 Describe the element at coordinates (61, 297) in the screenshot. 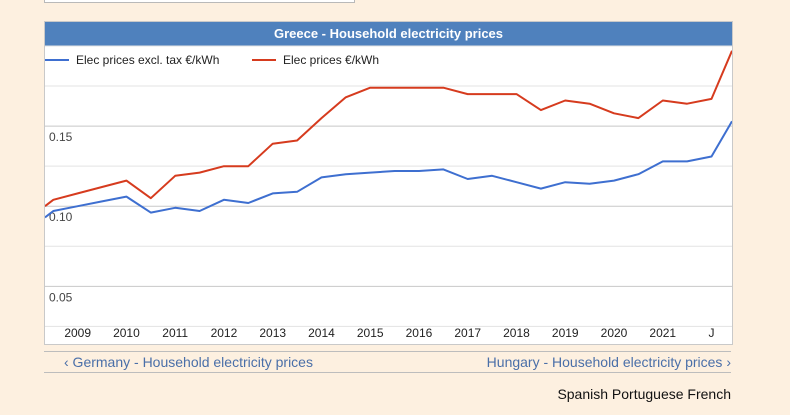

I see `y-tick-label: 0.05` at that location.